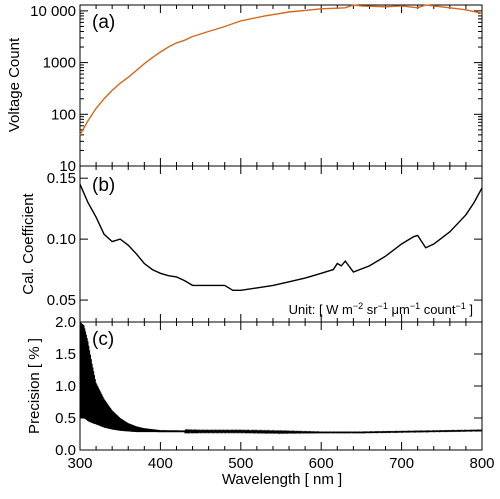 Image resolution: width=500 pixels, height=499 pixels. I want to click on x-tick-label: 600, so click(321, 463).